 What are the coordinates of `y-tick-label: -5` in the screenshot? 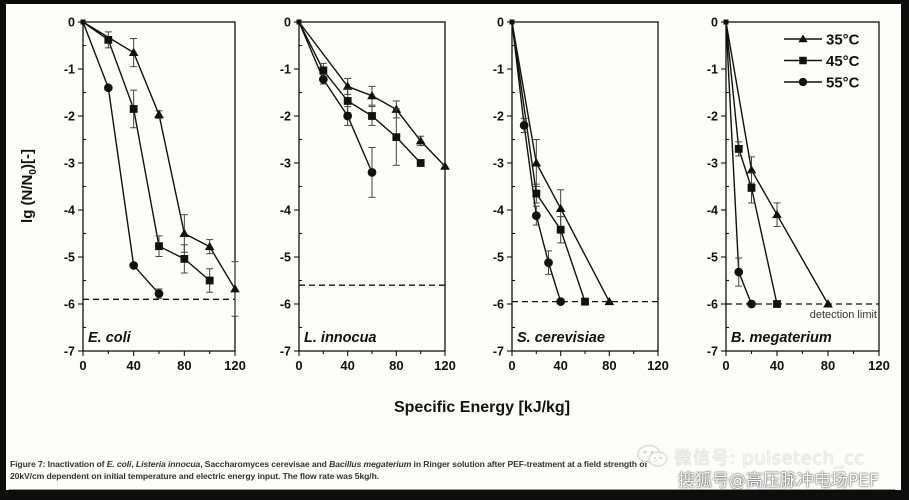 It's located at (498, 258).